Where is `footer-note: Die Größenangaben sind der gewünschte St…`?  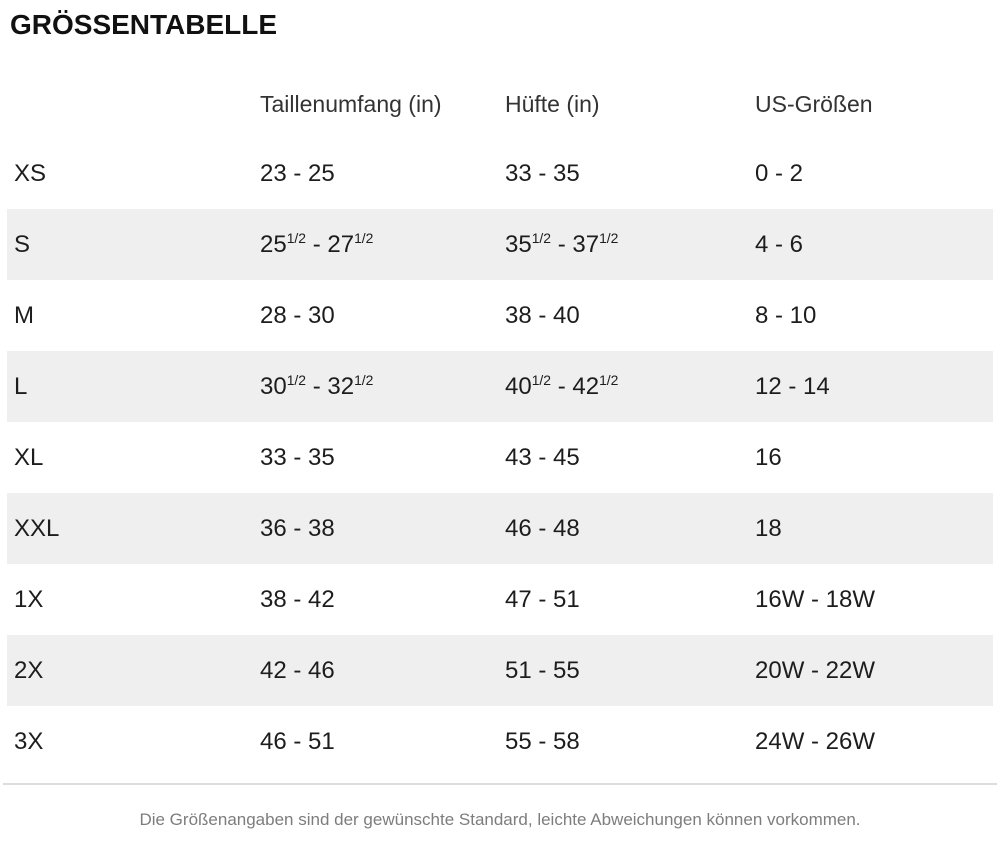 footer-note: Die Größenangaben sind der gewünschte St… is located at coordinates (500, 819).